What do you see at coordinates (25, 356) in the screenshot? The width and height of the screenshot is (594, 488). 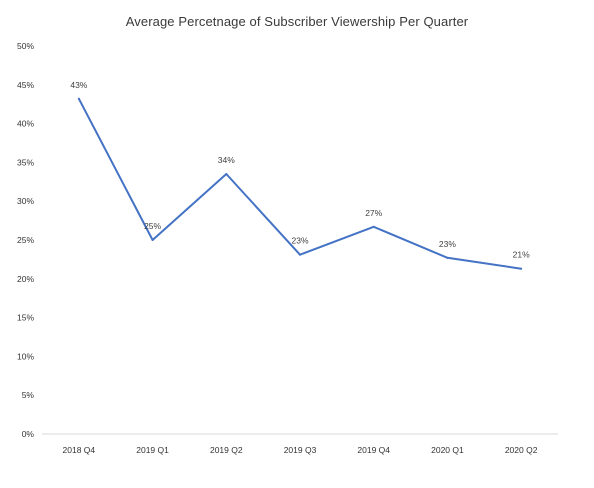 I see `y-tick-label: 10%` at bounding box center [25, 356].